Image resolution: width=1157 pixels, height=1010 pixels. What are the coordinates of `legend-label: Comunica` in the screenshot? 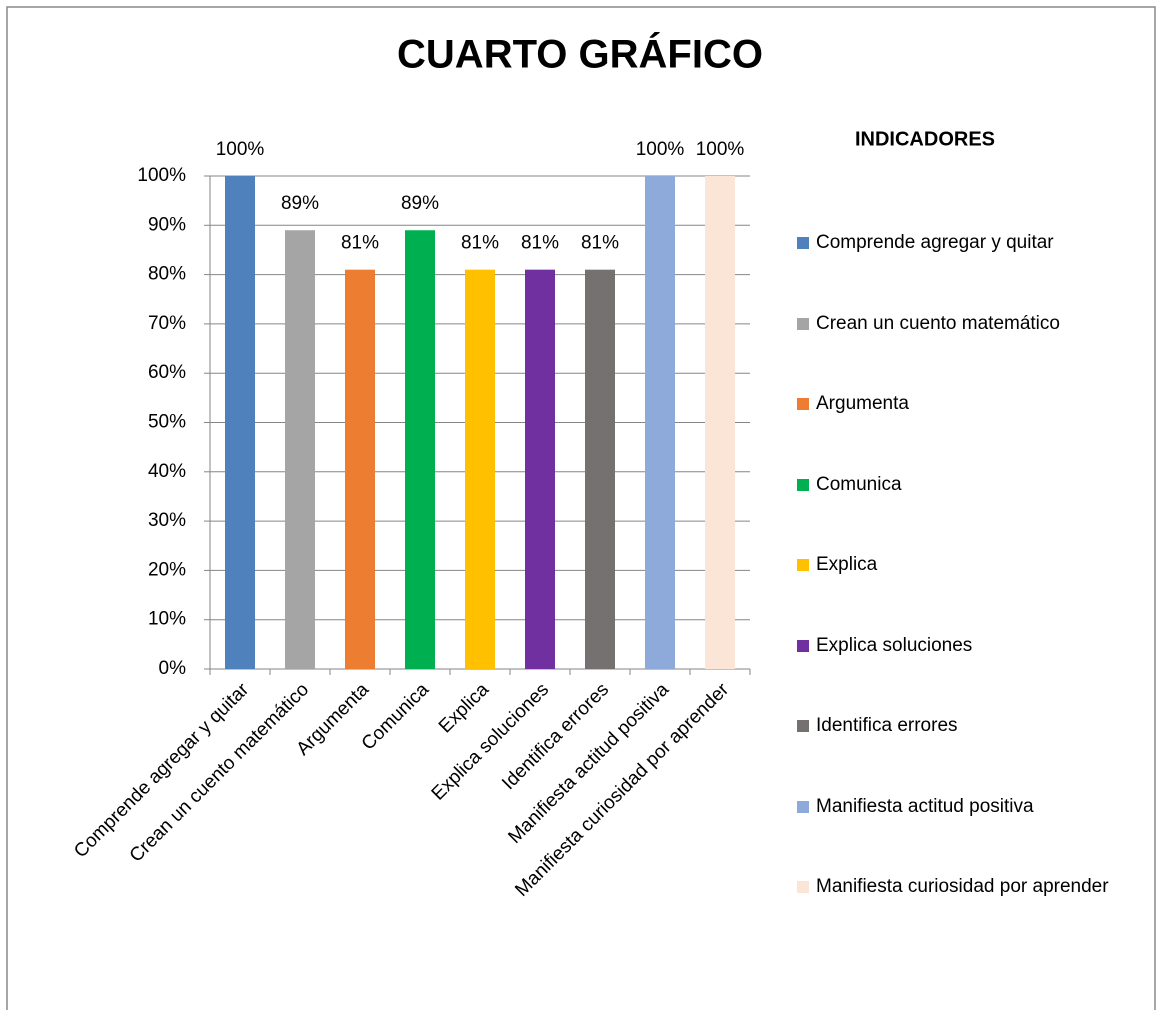 It's located at (859, 484).